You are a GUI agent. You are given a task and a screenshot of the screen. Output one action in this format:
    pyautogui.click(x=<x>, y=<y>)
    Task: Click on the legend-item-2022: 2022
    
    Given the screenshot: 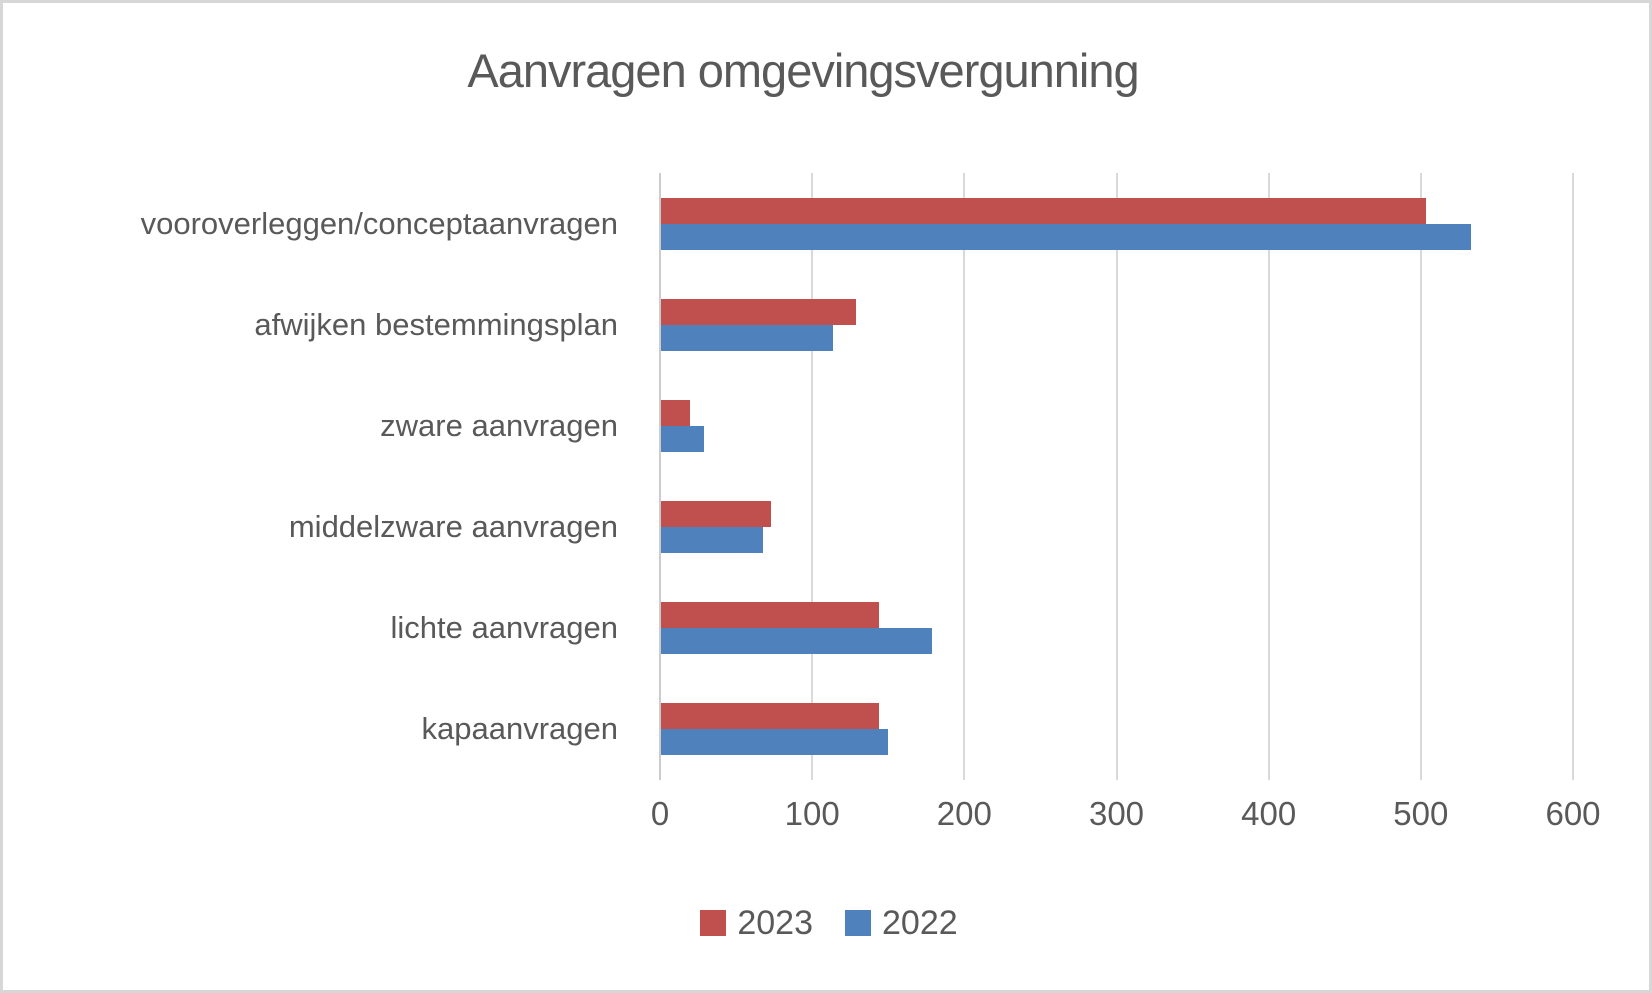 What is the action you would take?
    pyautogui.click(x=901, y=923)
    